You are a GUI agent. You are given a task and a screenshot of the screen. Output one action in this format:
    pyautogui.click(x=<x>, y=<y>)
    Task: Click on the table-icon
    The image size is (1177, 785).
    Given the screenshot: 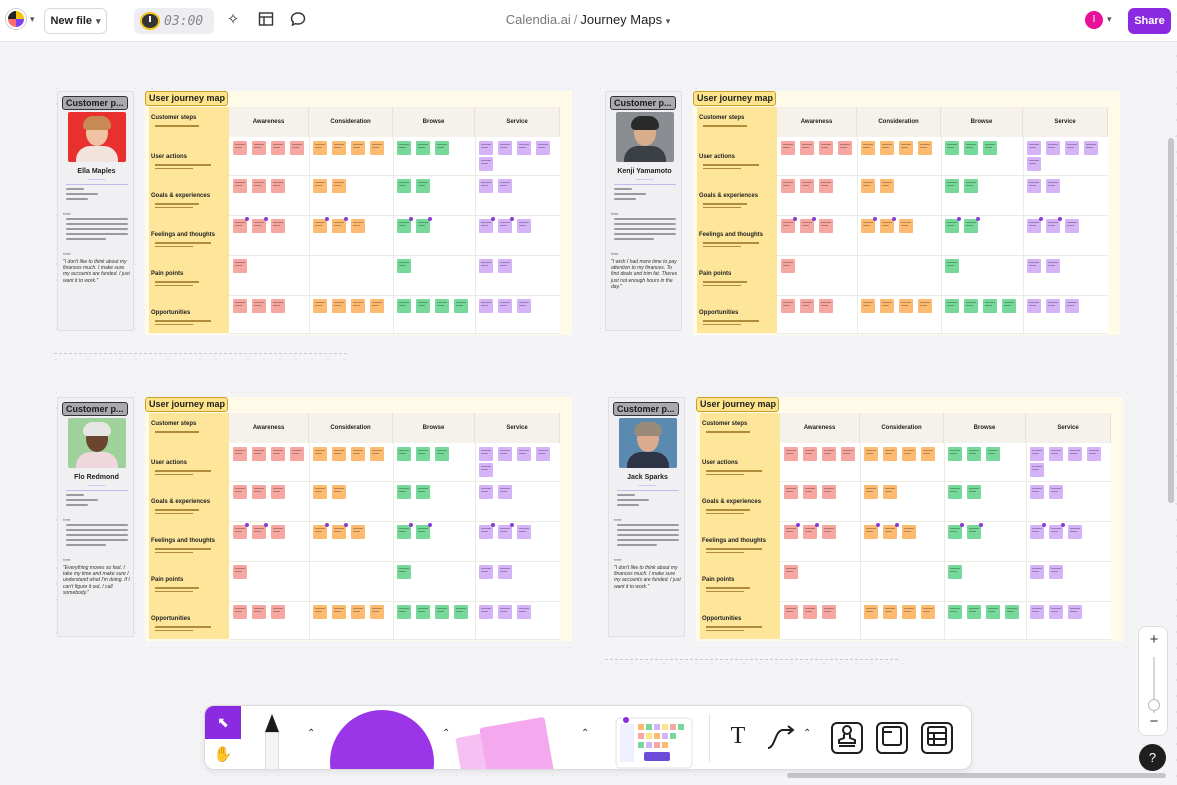 What is the action you would take?
    pyautogui.click(x=937, y=738)
    